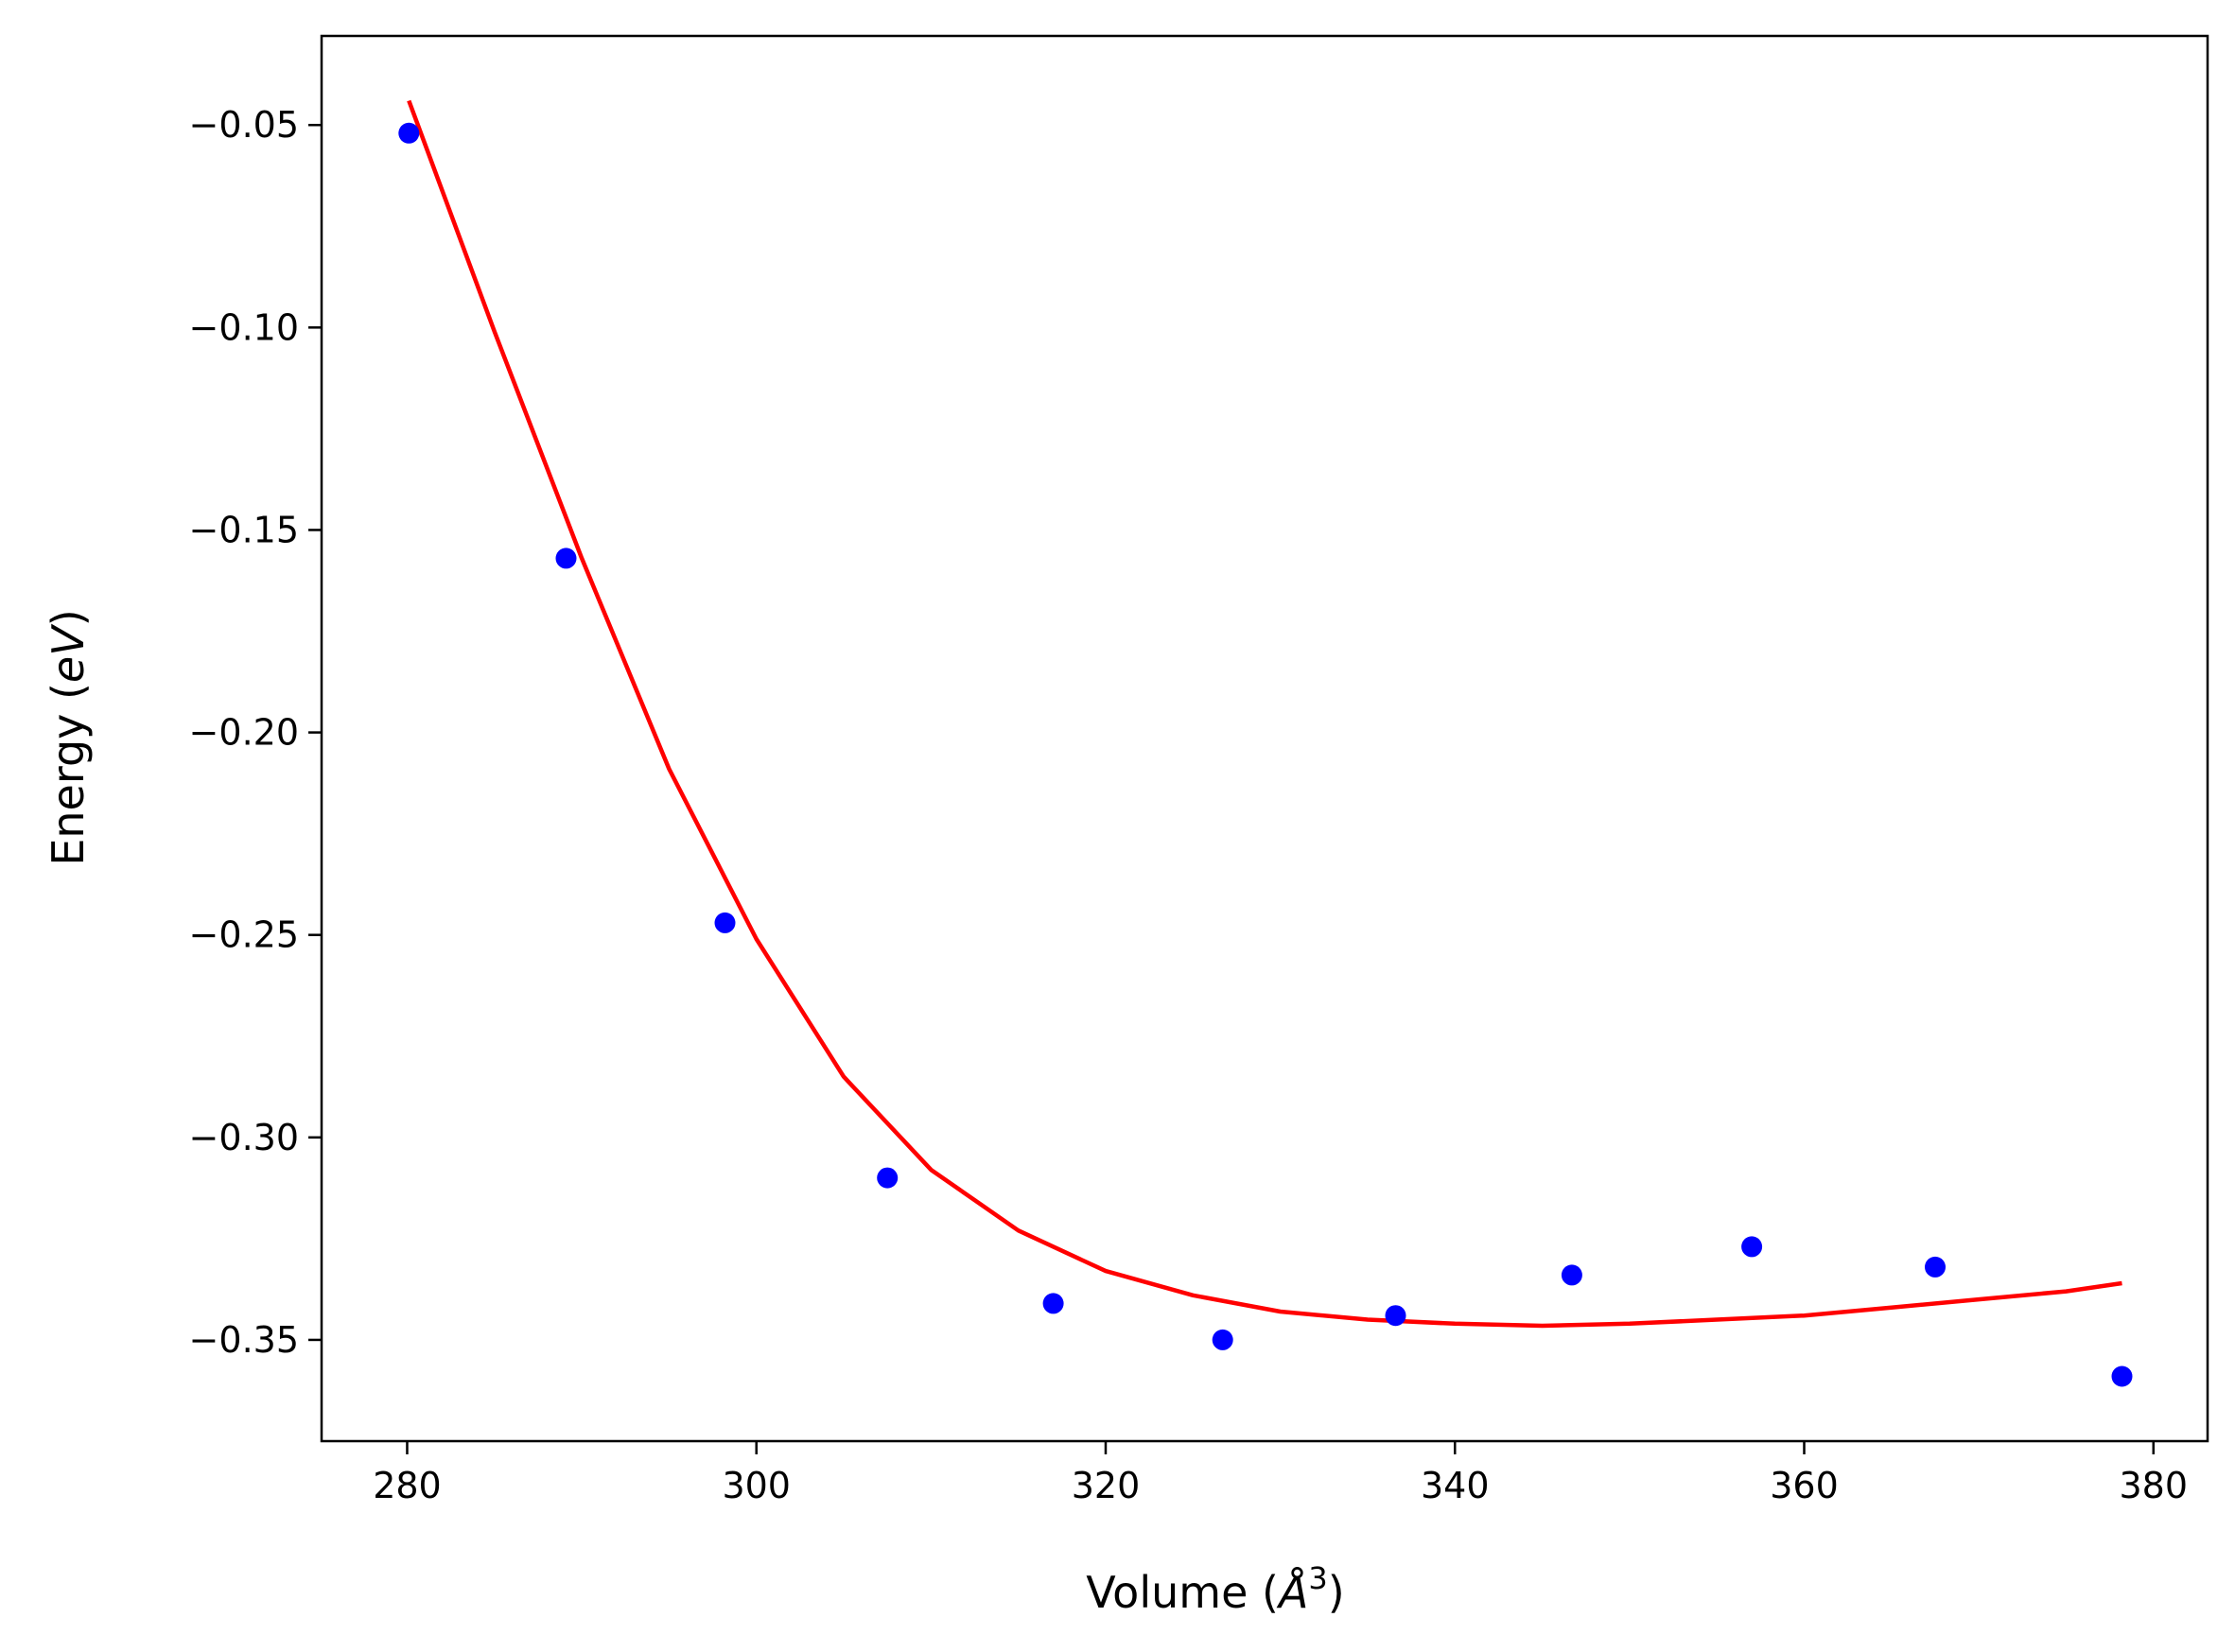  What do you see at coordinates (244, 733) in the screenshot?
I see `y-tick-label: −0.20` at bounding box center [244, 733].